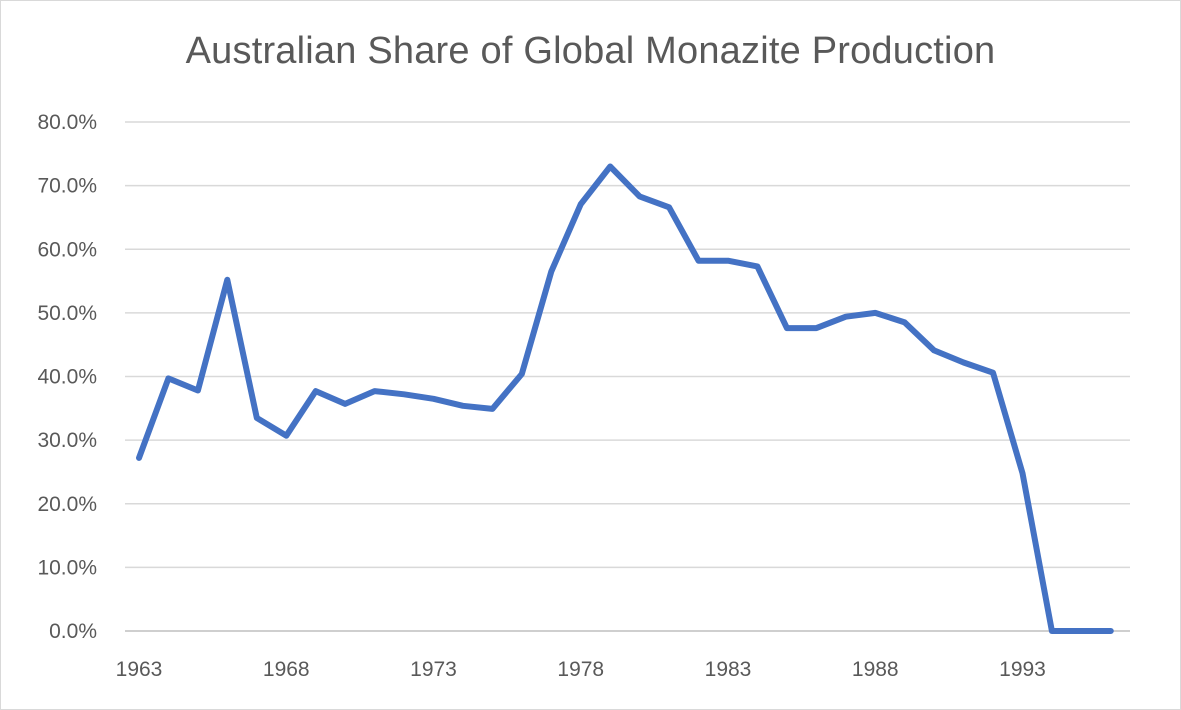  I want to click on y-tick-label: 50.0%, so click(67, 313).